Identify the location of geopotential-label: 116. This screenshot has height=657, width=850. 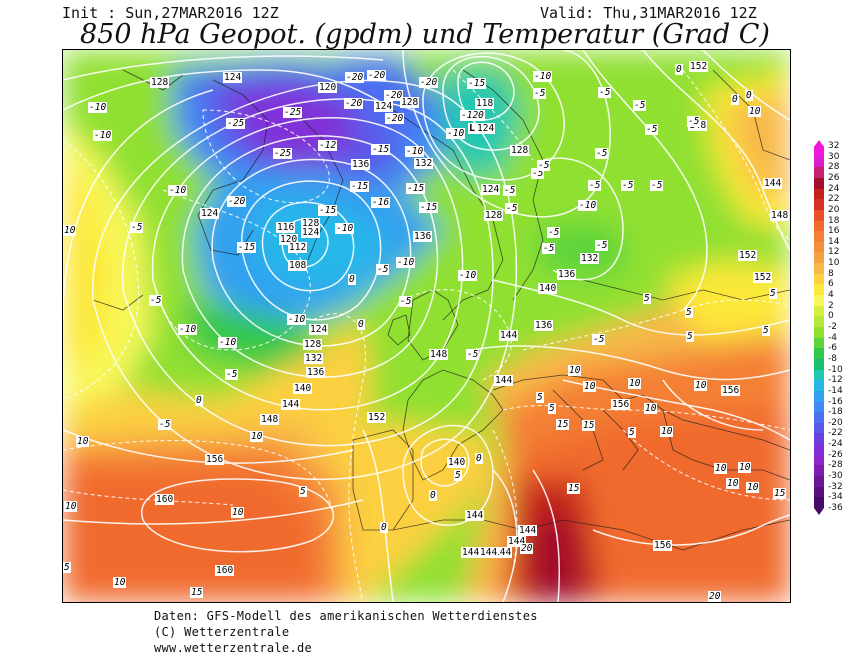
(286, 227).